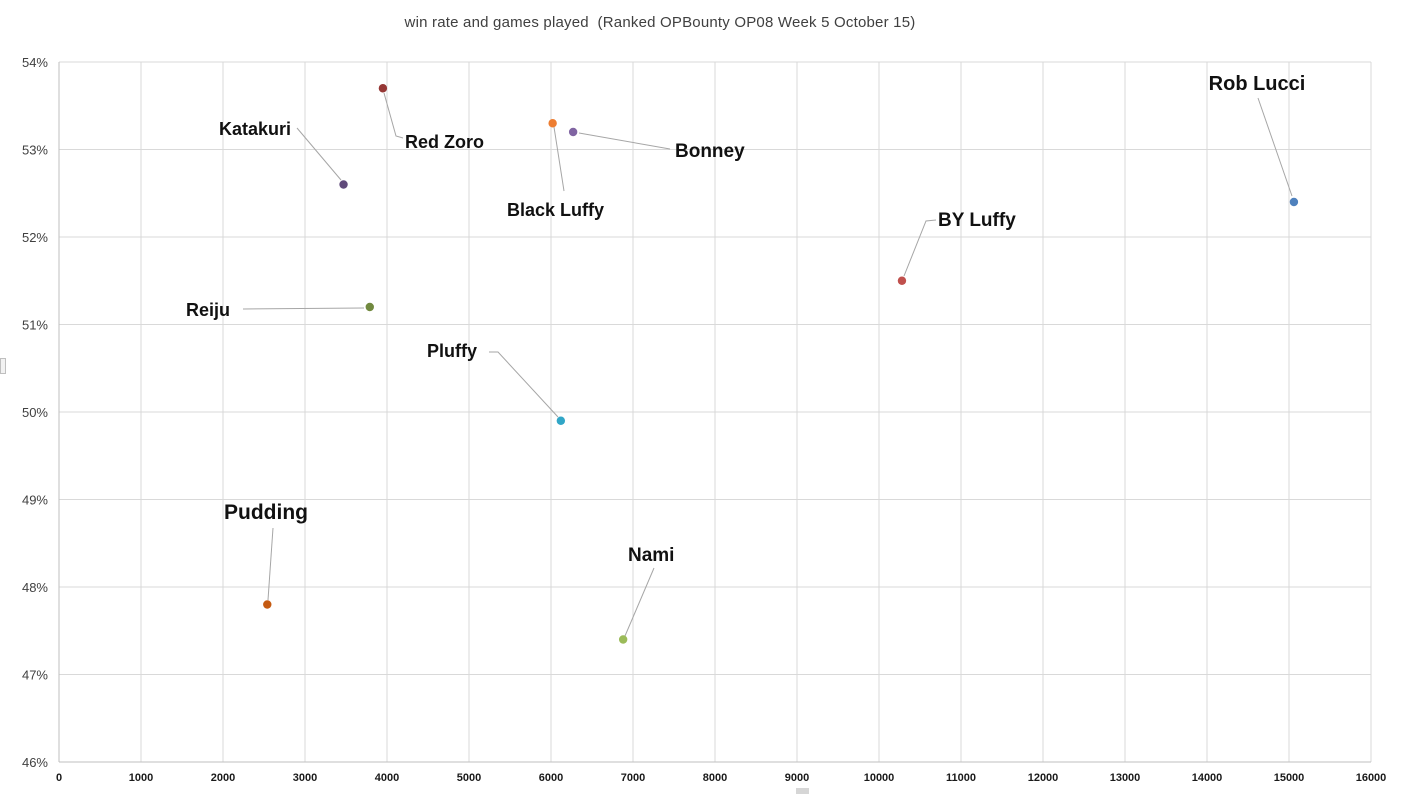 The image size is (1406, 794). I want to click on scrollbar-thumb, so click(802, 791).